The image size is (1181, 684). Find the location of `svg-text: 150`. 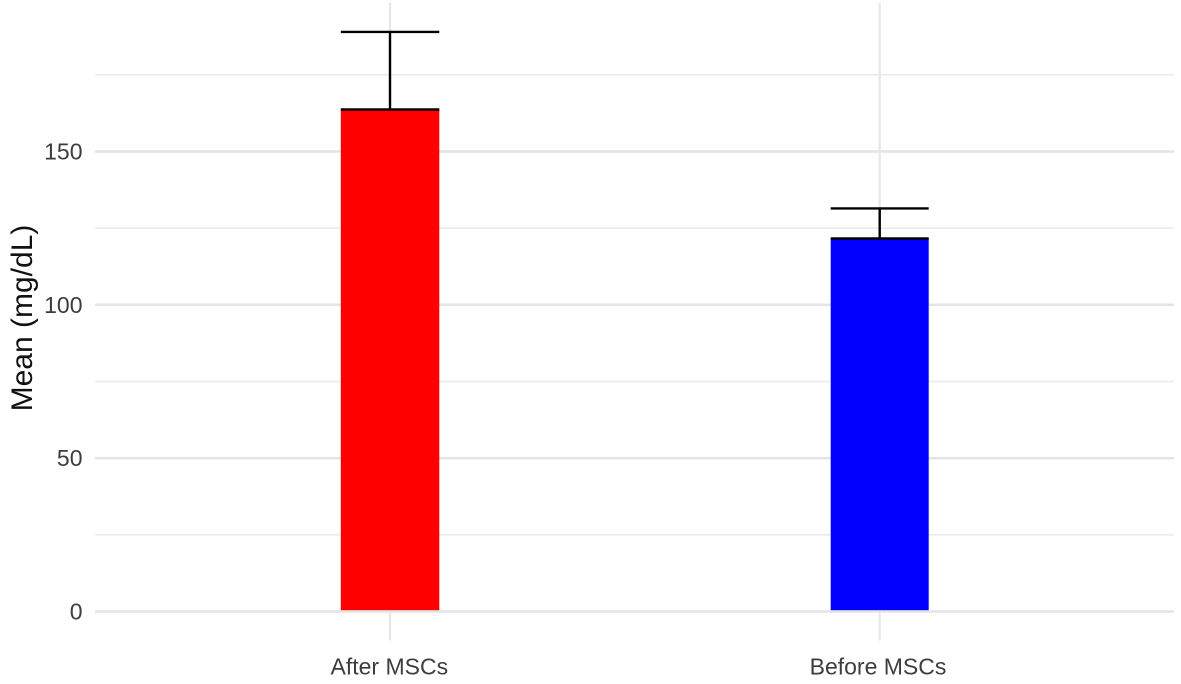

svg-text: 150 is located at coordinates (63, 152).